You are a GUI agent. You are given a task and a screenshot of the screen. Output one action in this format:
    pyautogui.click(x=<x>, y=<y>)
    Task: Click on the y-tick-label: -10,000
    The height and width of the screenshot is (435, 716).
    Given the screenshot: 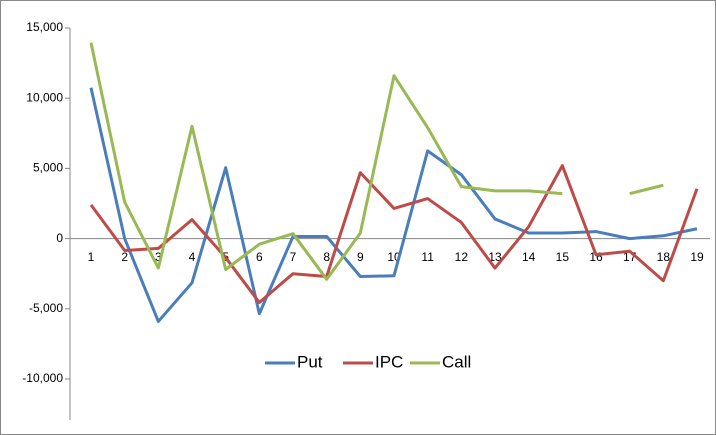 What is the action you would take?
    pyautogui.click(x=42, y=378)
    